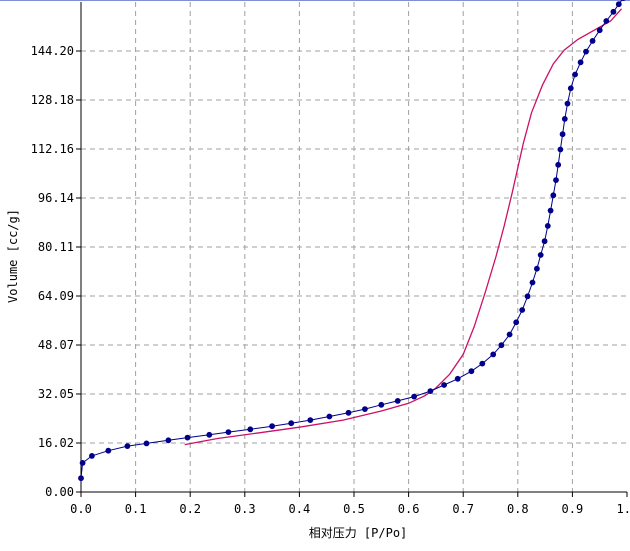 Image resolution: width=630 pixels, height=551 pixels. I want to click on y-tick-label: 0.00, so click(59, 492).